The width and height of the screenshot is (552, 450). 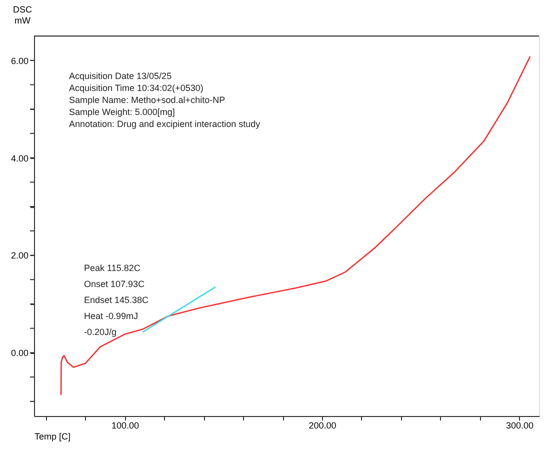 I want to click on y-tick-label: 6.00, so click(x=19, y=61).